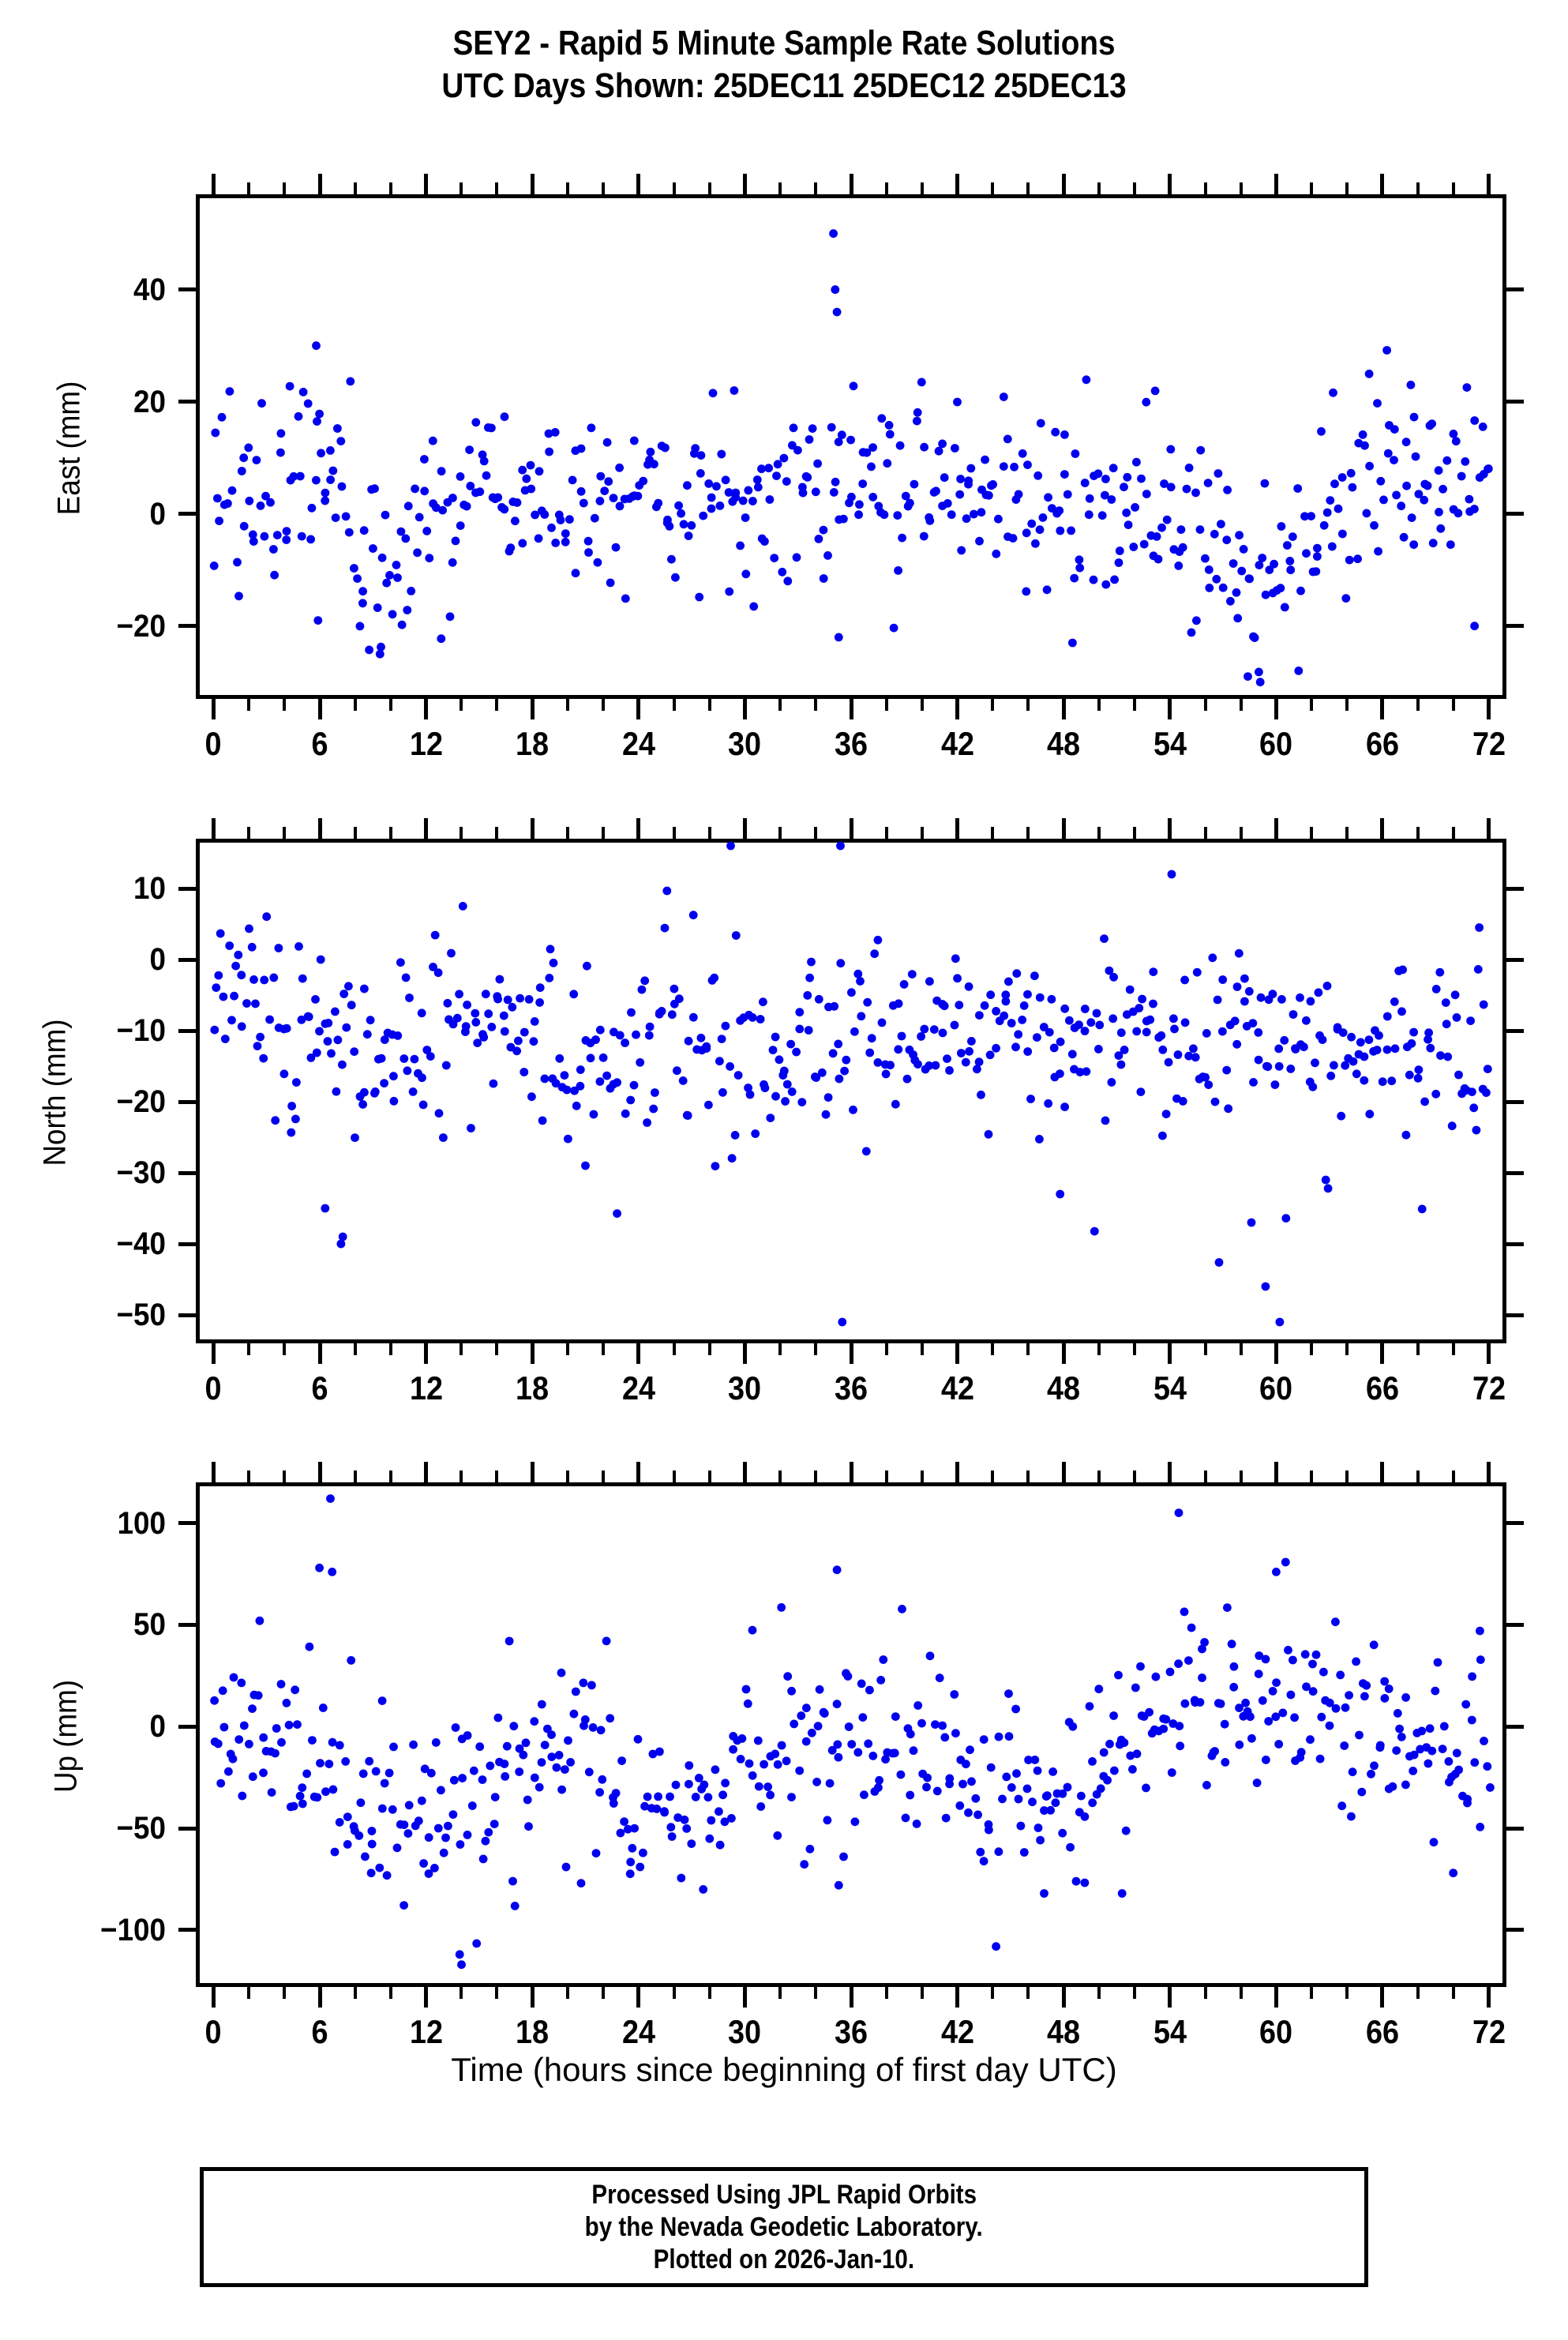  What do you see at coordinates (1382, 1388) in the screenshot?
I see `xtick-label-north-11: 66` at bounding box center [1382, 1388].